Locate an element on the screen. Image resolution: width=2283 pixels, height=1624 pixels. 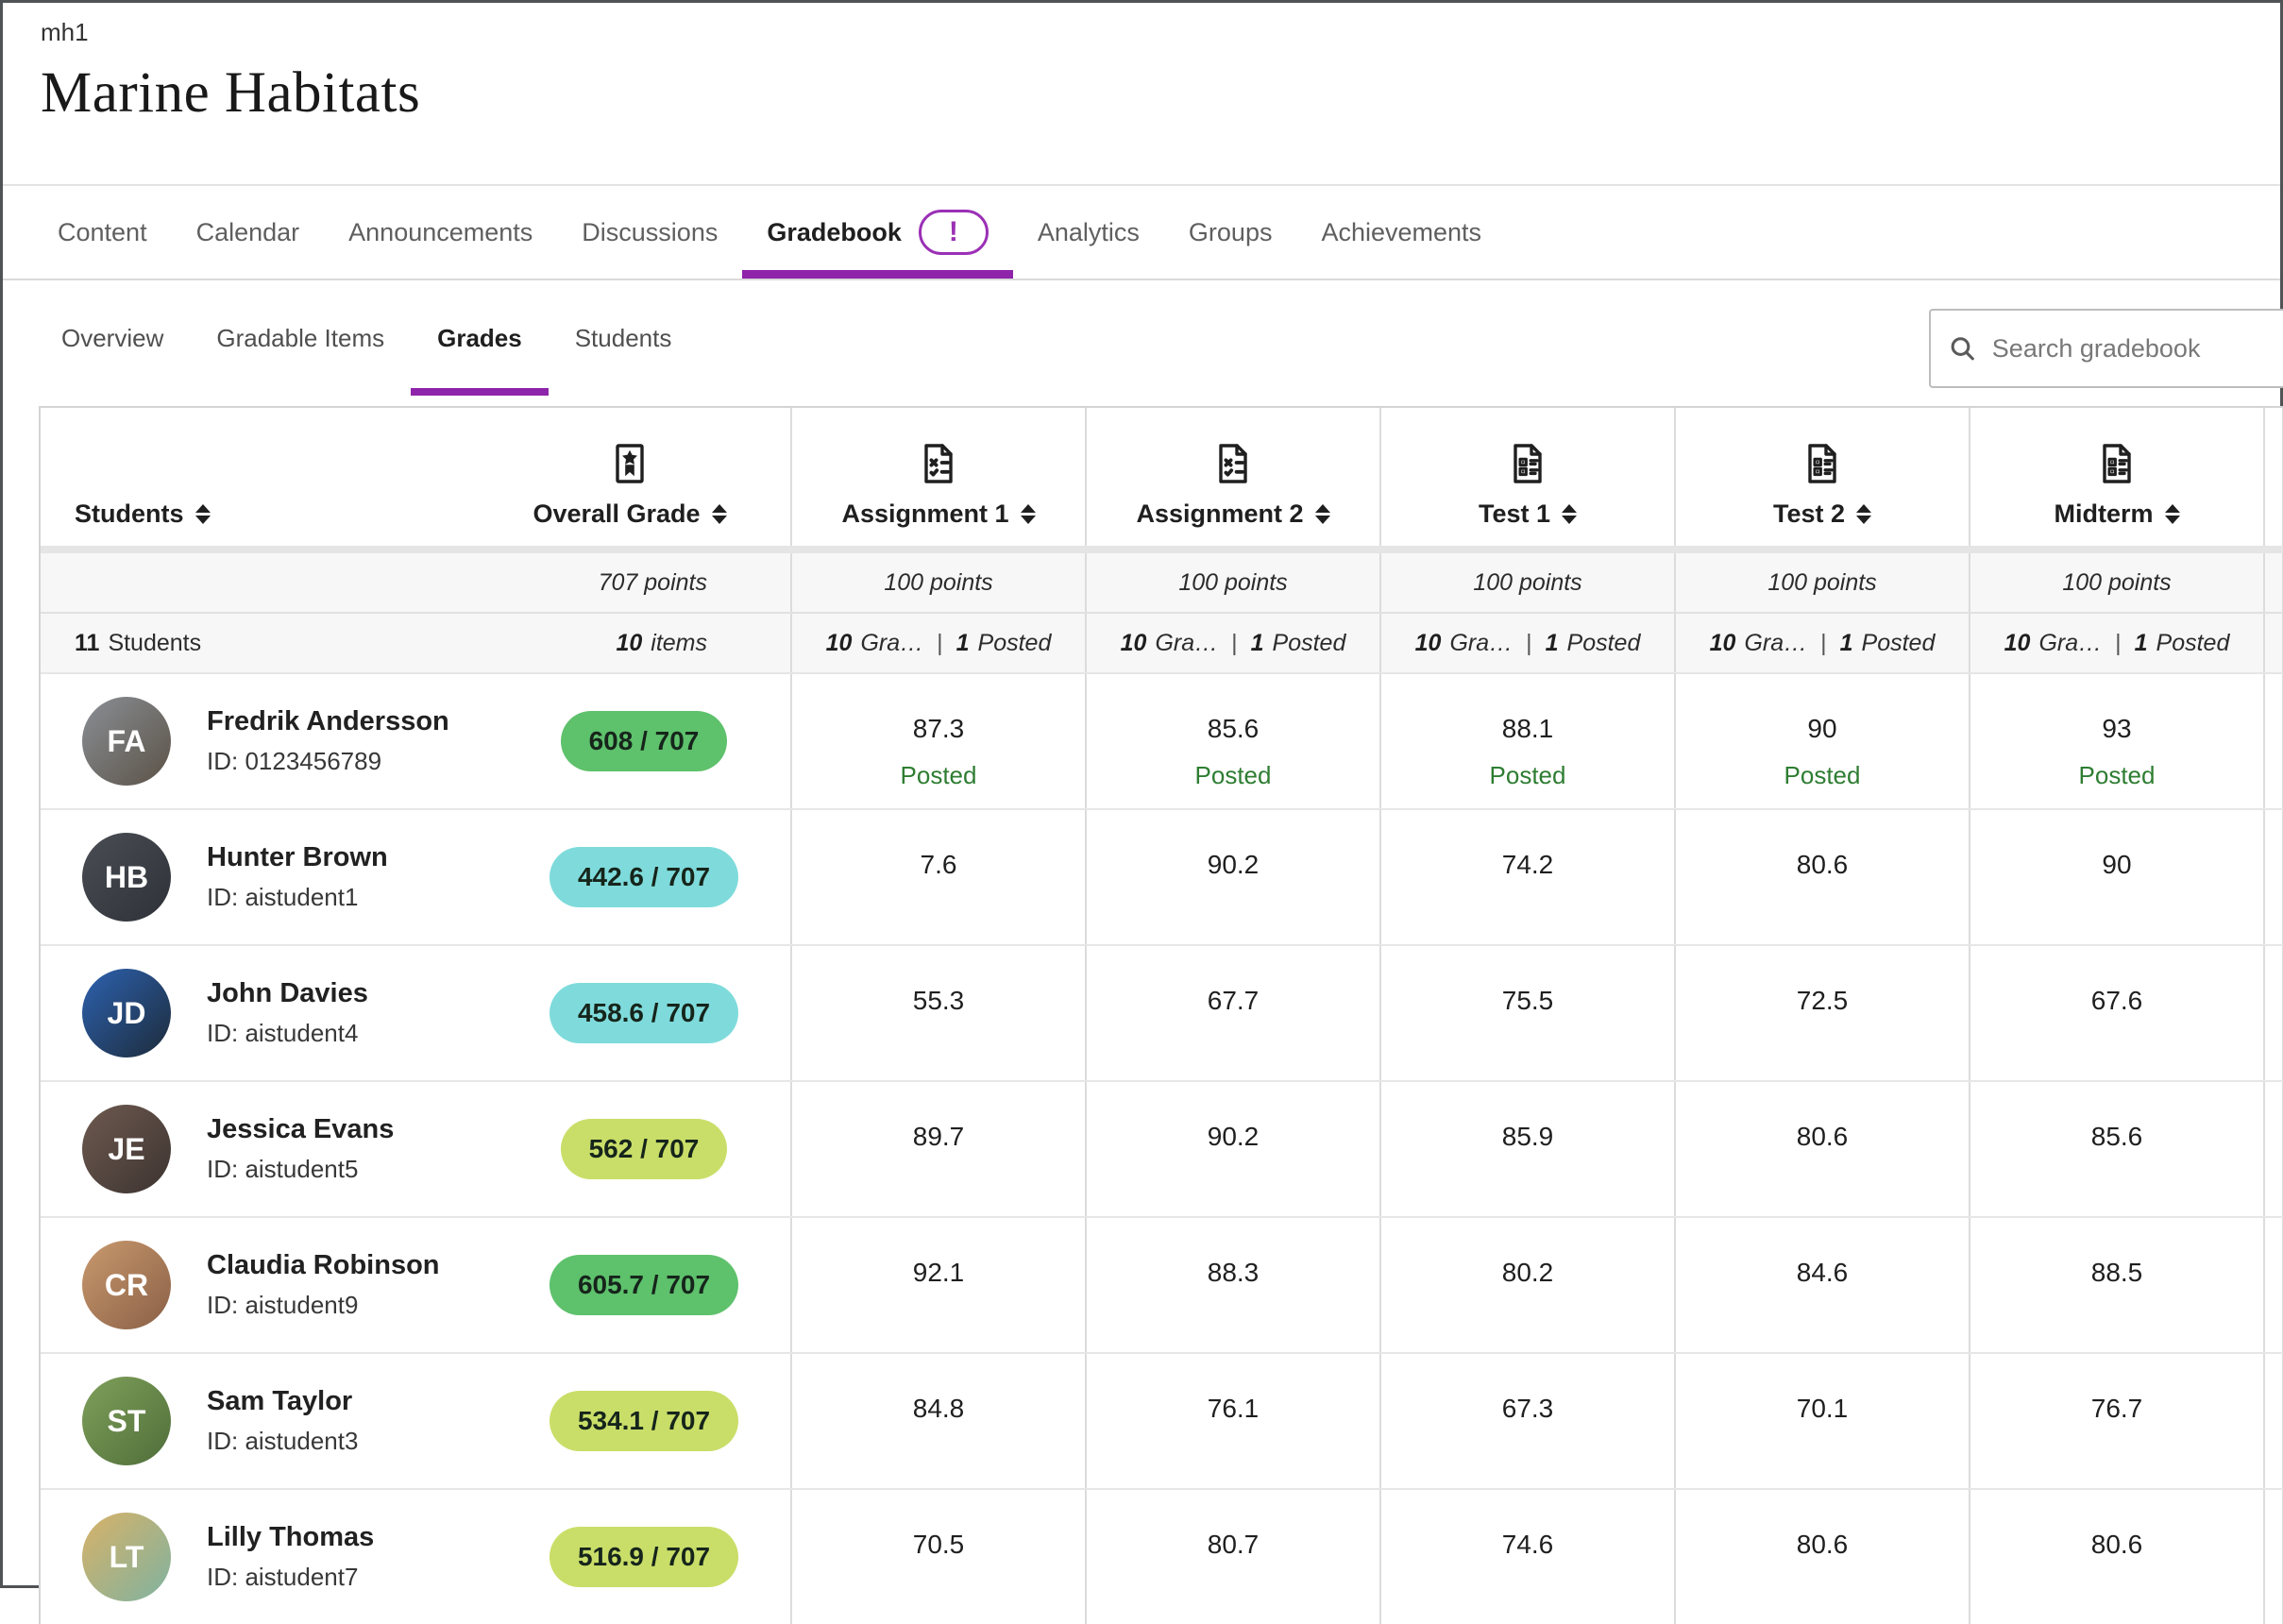
nav-item-analytics: Analytics is located at coordinates (1088, 232).